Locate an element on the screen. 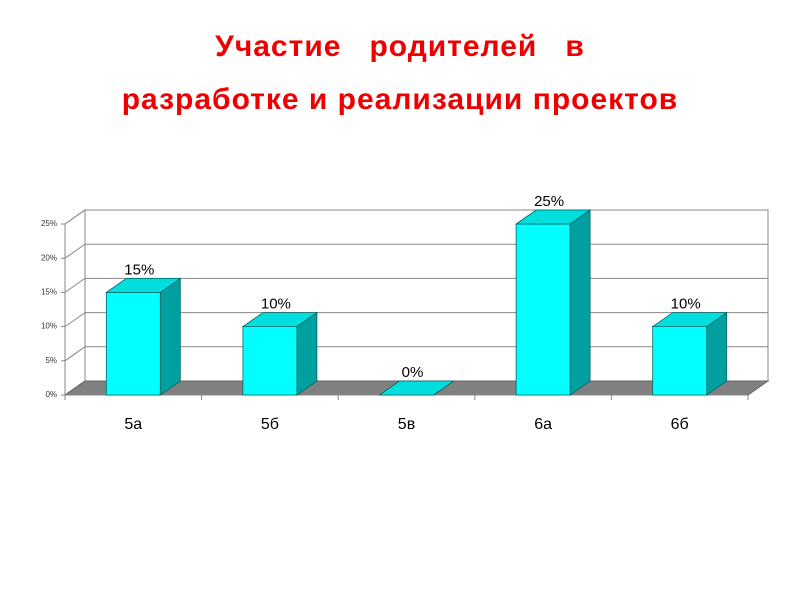  y-tick-label: 5% is located at coordinates (51, 360).